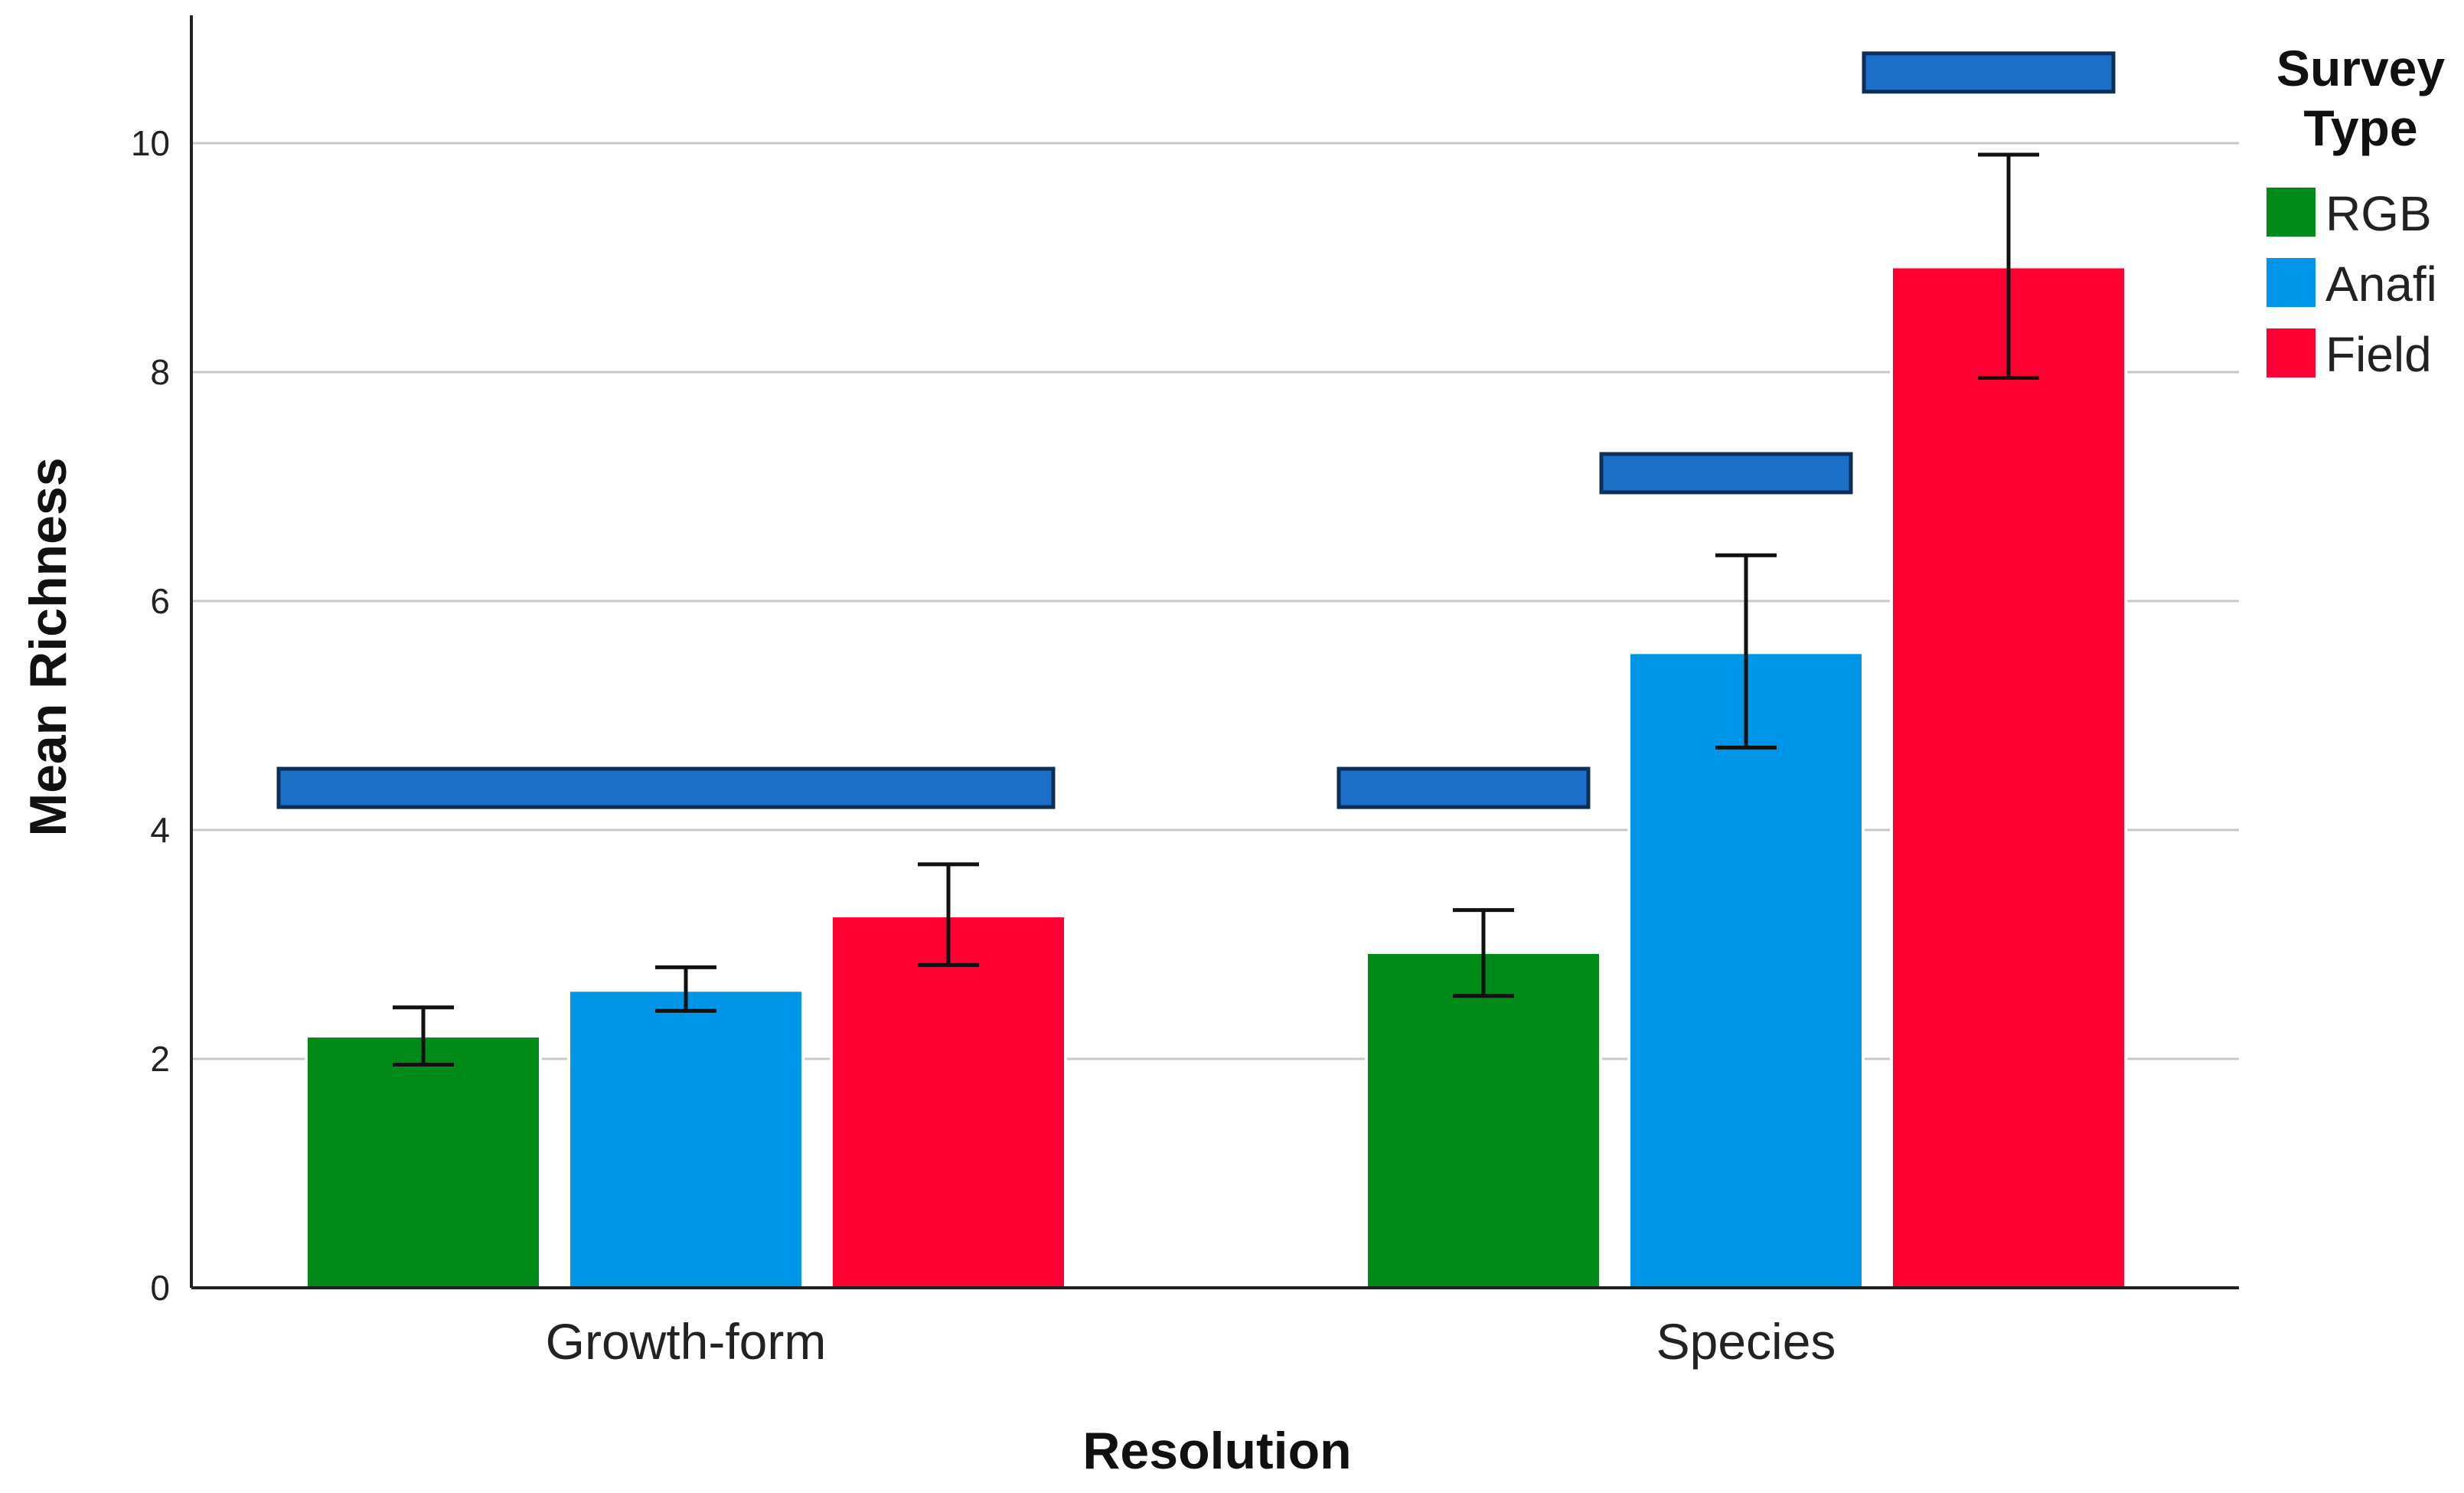 This screenshot has height=1493, width=2464. What do you see at coordinates (1216, 1451) in the screenshot?
I see `x-axis-title: Resolution` at bounding box center [1216, 1451].